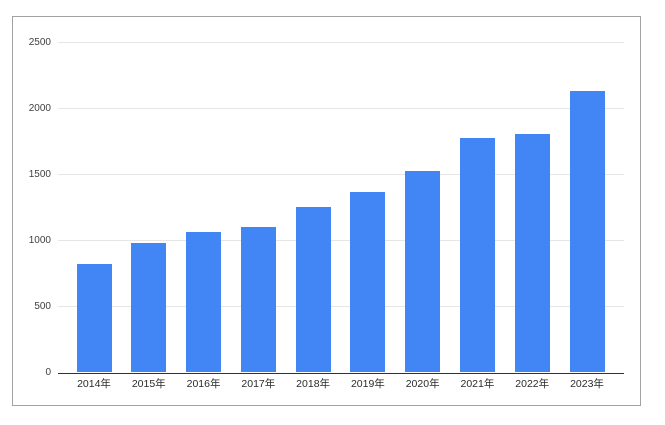  What do you see at coordinates (204, 302) in the screenshot?
I see `bar-2016年` at bounding box center [204, 302].